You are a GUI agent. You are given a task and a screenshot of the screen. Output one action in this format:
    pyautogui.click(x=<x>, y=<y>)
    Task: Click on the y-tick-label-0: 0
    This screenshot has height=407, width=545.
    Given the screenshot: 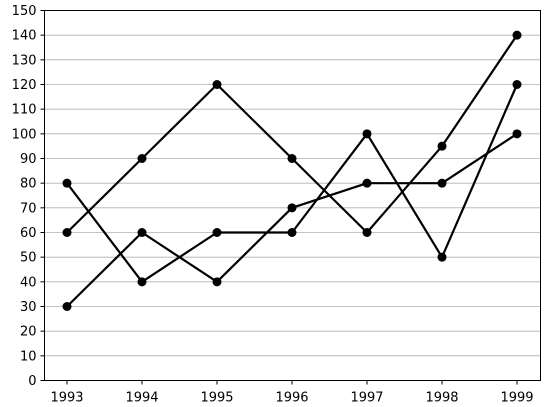 What is the action you would take?
    pyautogui.click(x=32, y=381)
    